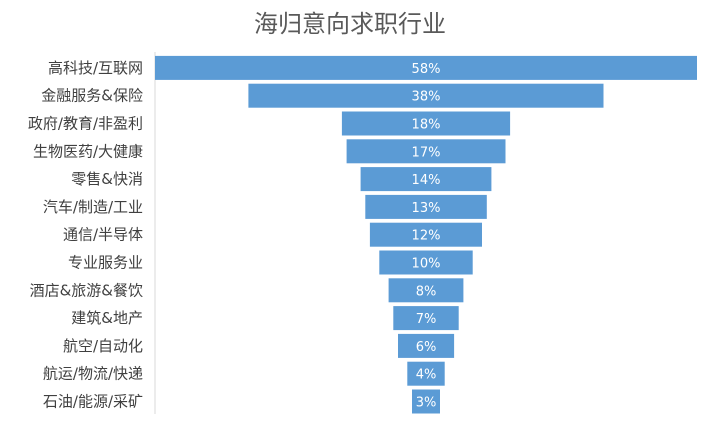  I want to click on chart-title: 海归意向求职行业, so click(350, 24).